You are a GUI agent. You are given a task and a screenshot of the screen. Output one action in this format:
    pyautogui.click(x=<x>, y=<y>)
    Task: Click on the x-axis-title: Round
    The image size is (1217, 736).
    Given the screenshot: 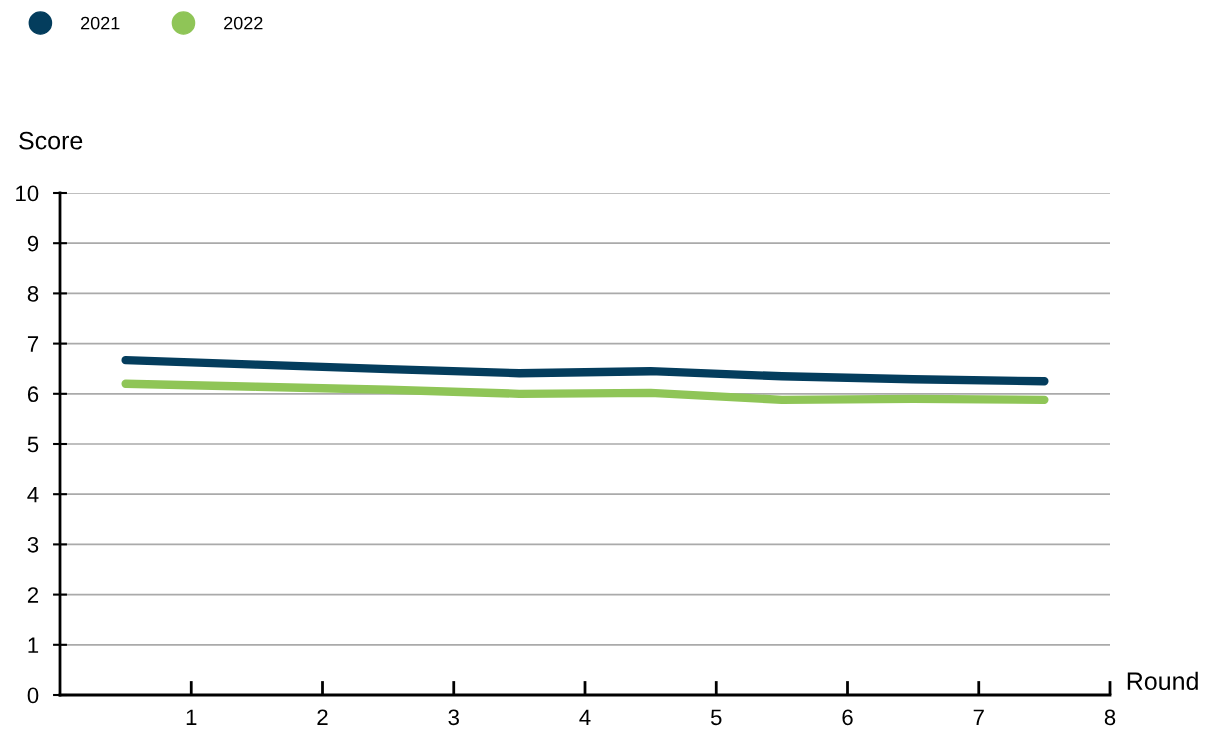 What is the action you would take?
    pyautogui.click(x=1162, y=681)
    